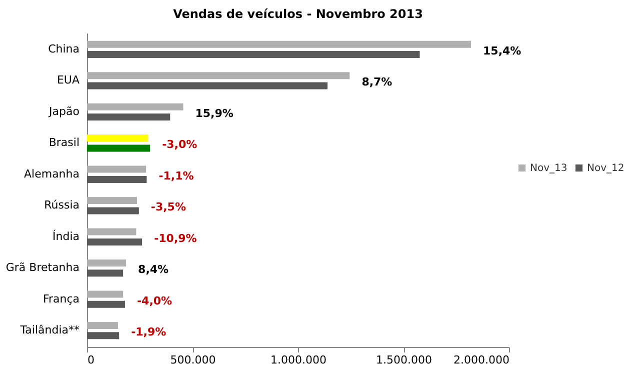 The height and width of the screenshot is (378, 640). Describe the element at coordinates (377, 82) in the screenshot. I see `annotation: 8,7%` at that location.